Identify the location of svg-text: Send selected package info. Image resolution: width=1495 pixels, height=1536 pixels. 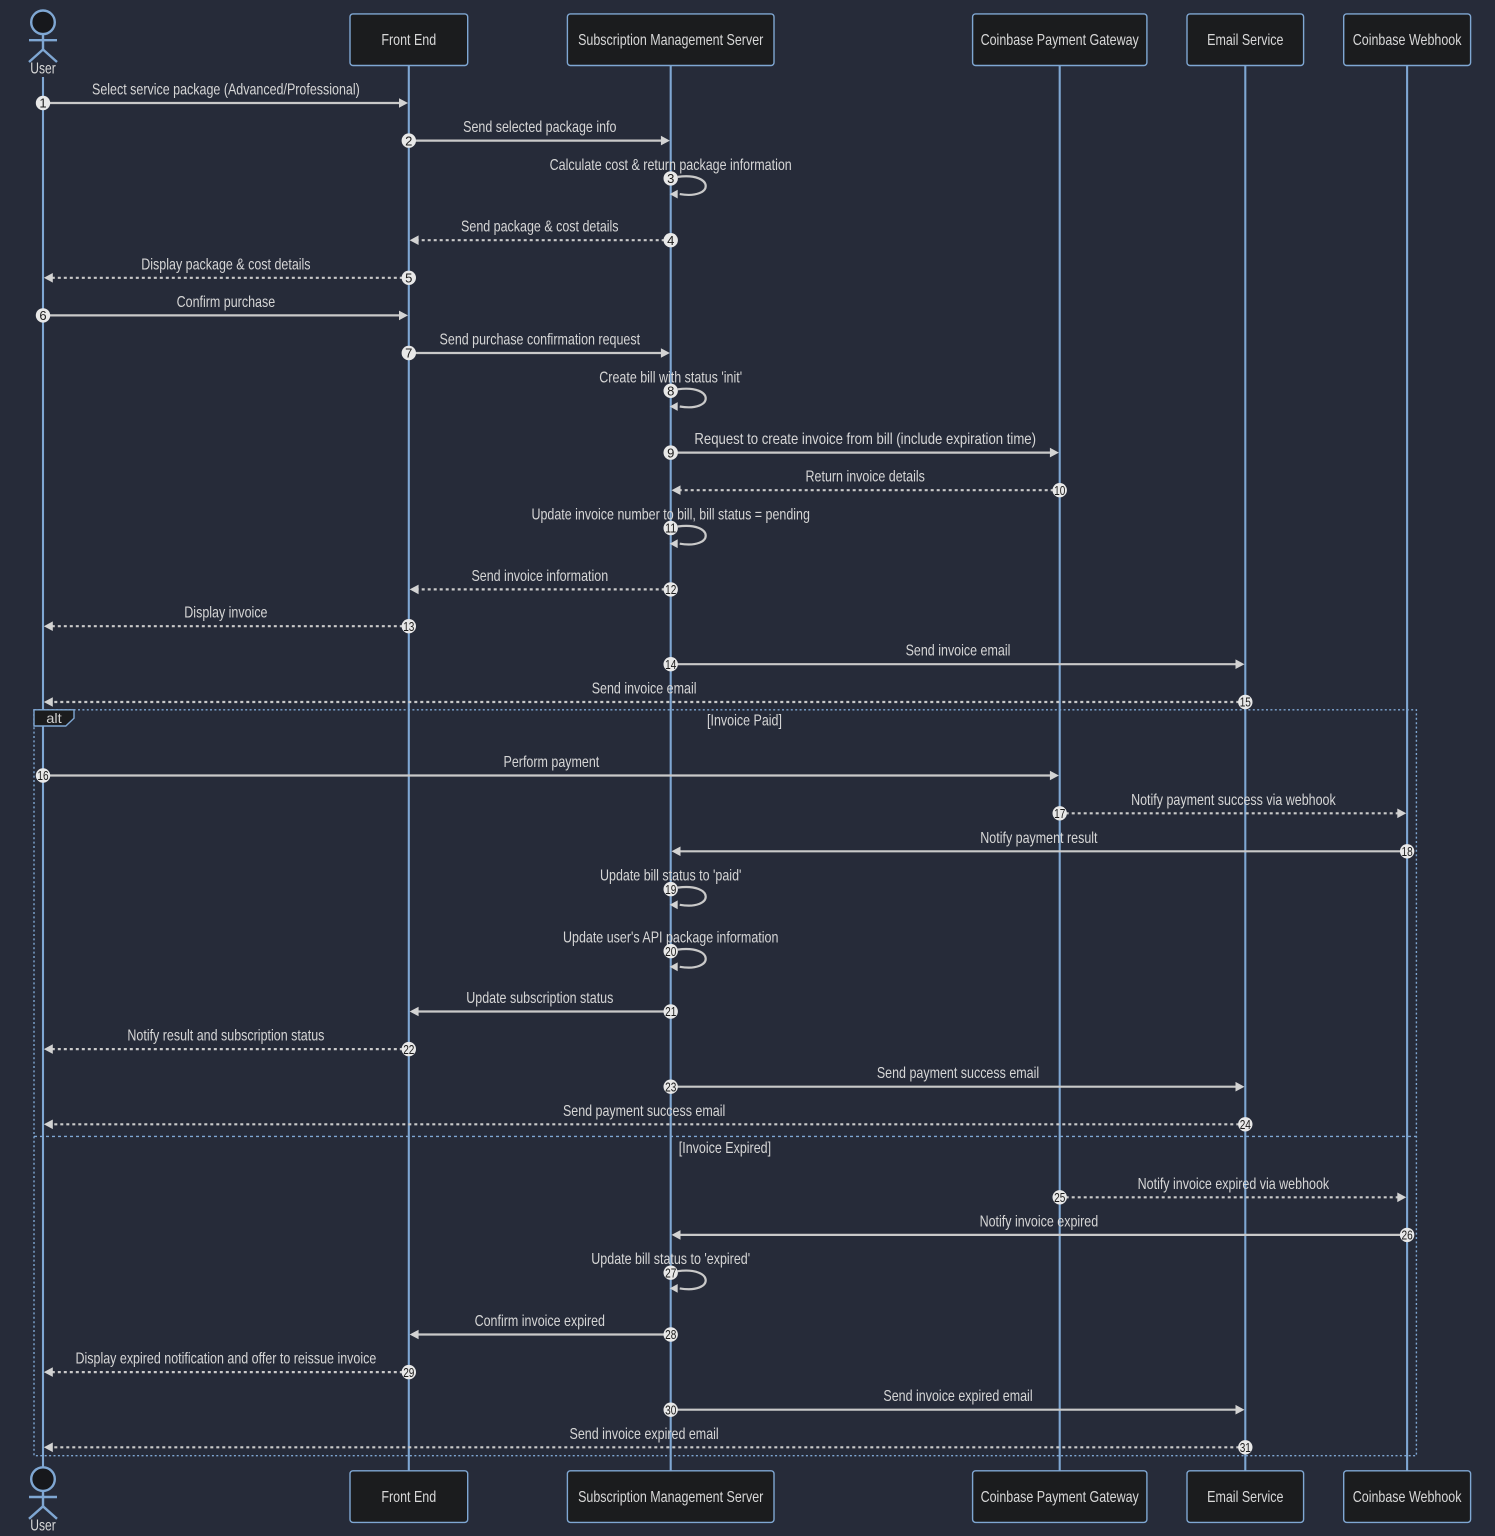
(539, 127).